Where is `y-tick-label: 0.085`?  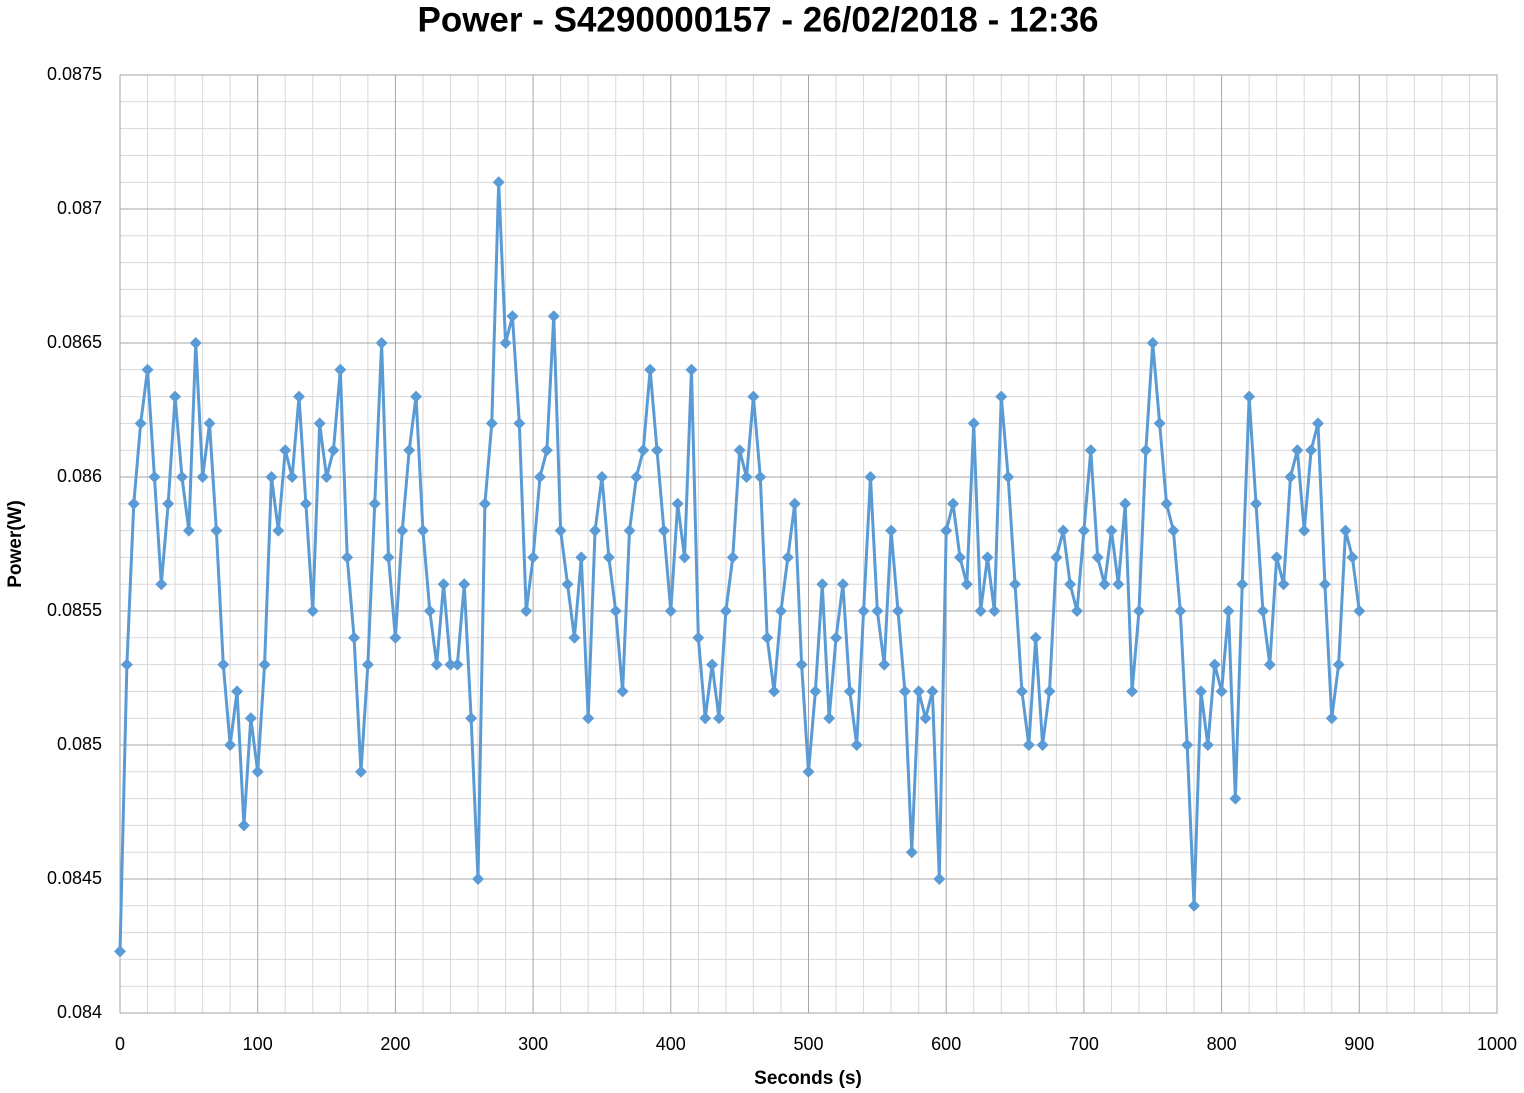 y-tick-label: 0.085 is located at coordinates (79, 744).